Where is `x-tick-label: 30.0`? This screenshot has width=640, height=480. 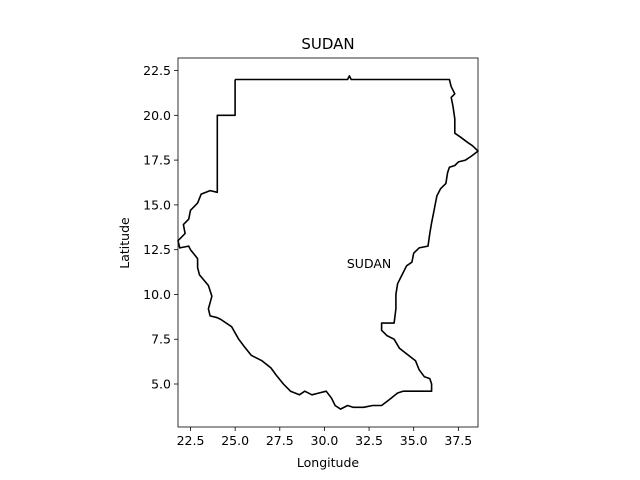
x-tick-label: 30.0 is located at coordinates (325, 440).